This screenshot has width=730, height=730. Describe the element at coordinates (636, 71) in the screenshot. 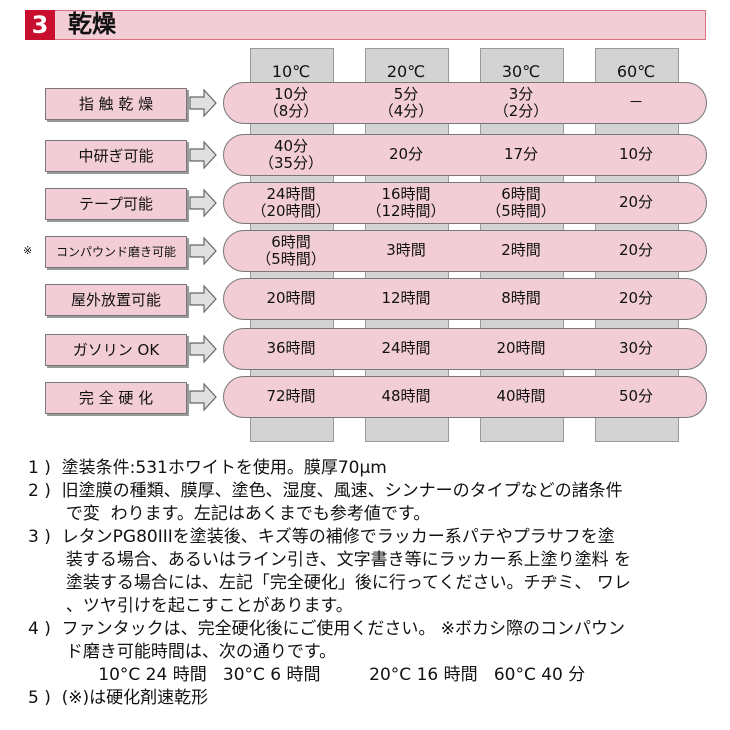

I see `column-header: 60℃` at that location.